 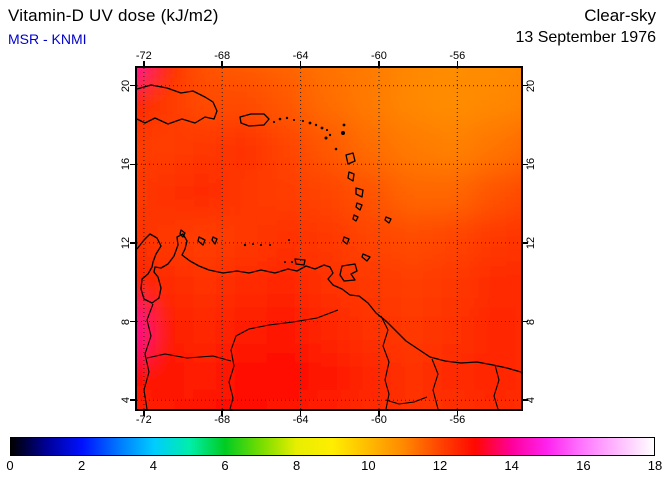 I want to click on colorbar-tick-label: 6, so click(x=225, y=465).